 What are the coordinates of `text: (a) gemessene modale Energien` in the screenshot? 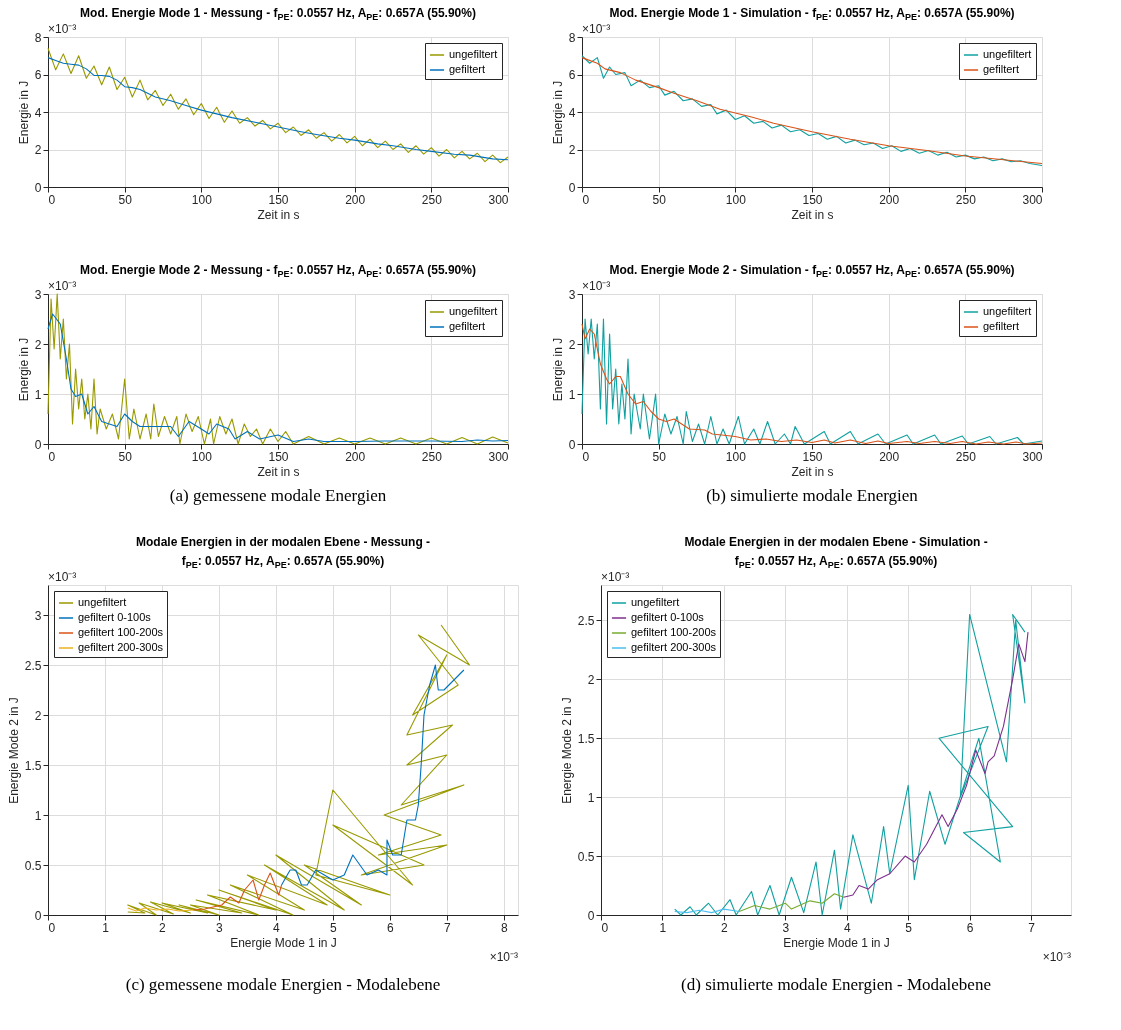 It's located at (278, 495).